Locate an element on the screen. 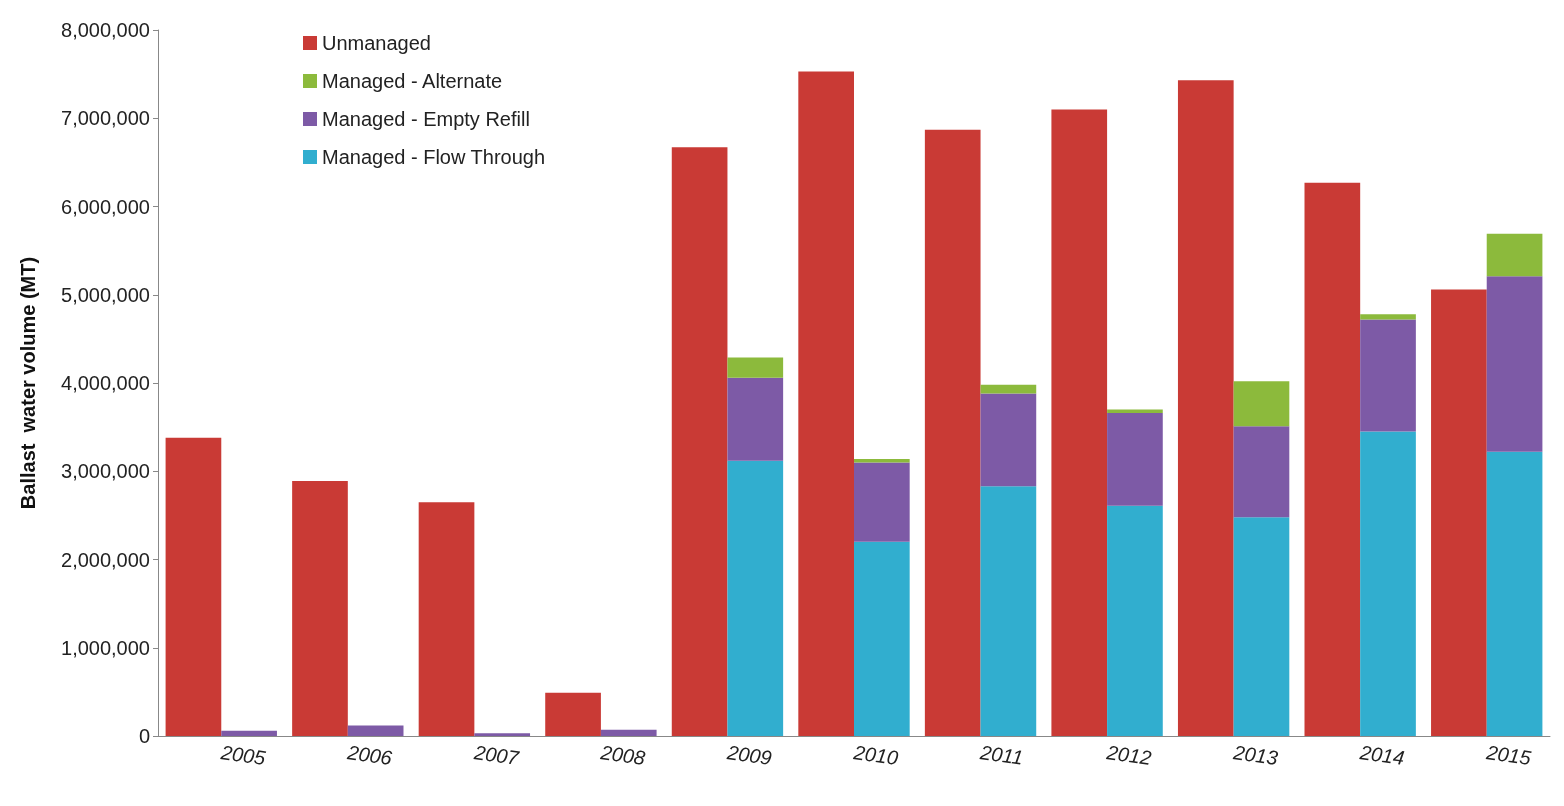 Image resolution: width=1564 pixels, height=806 pixels. y-tick-label: 6,000,000 is located at coordinates (105, 206).